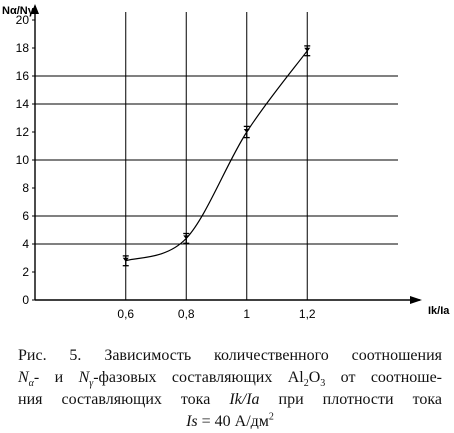 The width and height of the screenshot is (454, 433). Describe the element at coordinates (84, 377) in the screenshot. I see `caption-n-gamma: N` at that location.